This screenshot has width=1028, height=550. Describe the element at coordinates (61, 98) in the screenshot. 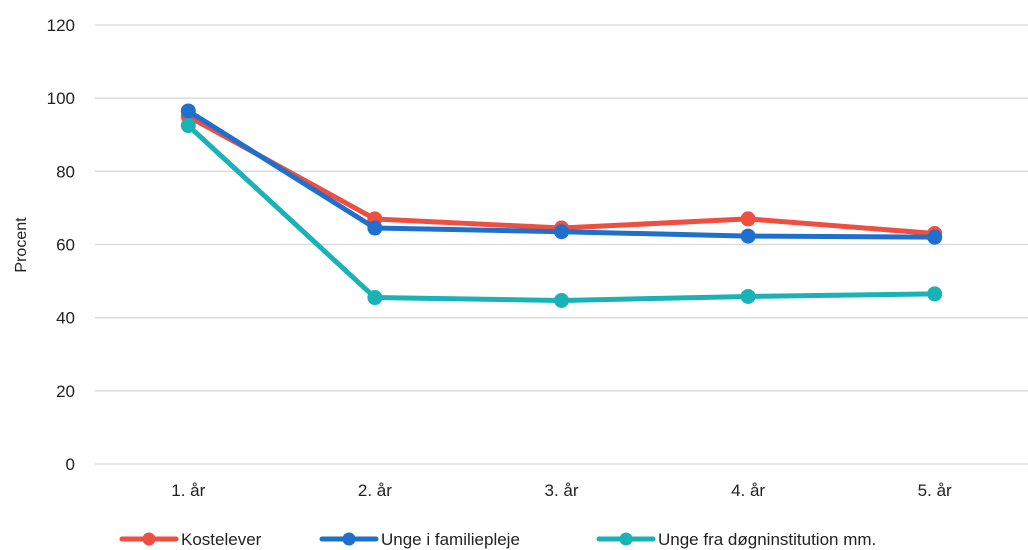

I see `y-tick-label: 100` at that location.